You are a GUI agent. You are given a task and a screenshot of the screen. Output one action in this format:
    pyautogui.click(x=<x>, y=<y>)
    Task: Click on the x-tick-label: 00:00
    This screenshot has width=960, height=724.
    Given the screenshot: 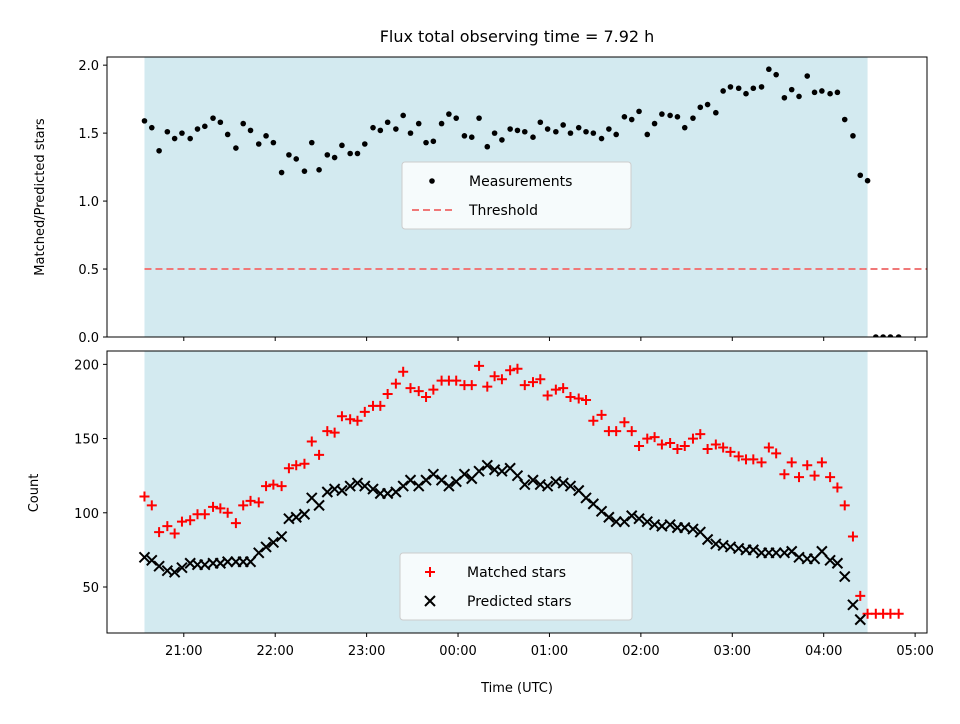 What is the action you would take?
    pyautogui.click(x=457, y=651)
    